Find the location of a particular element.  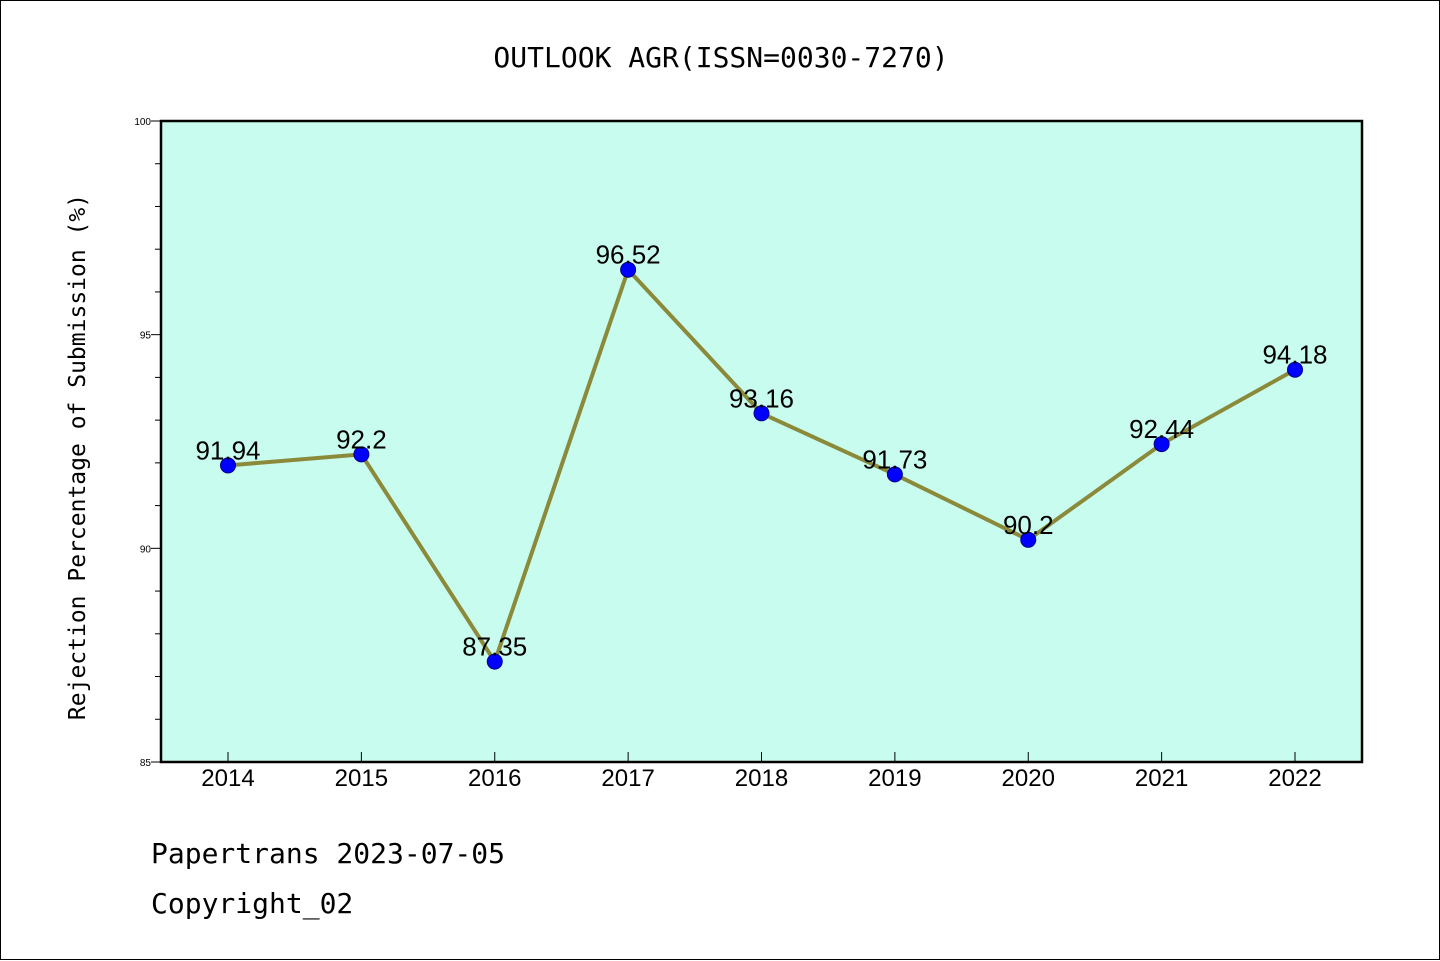

y-tick-label: 100 is located at coordinates (142, 122).